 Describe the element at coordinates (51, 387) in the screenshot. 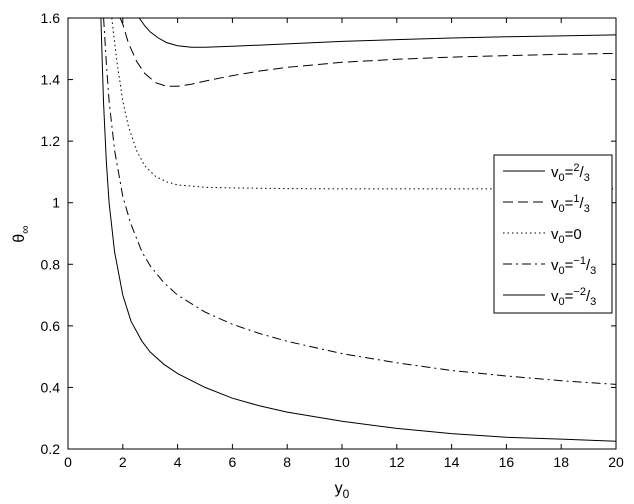

I see `y-tick-label: 0.4` at that location.